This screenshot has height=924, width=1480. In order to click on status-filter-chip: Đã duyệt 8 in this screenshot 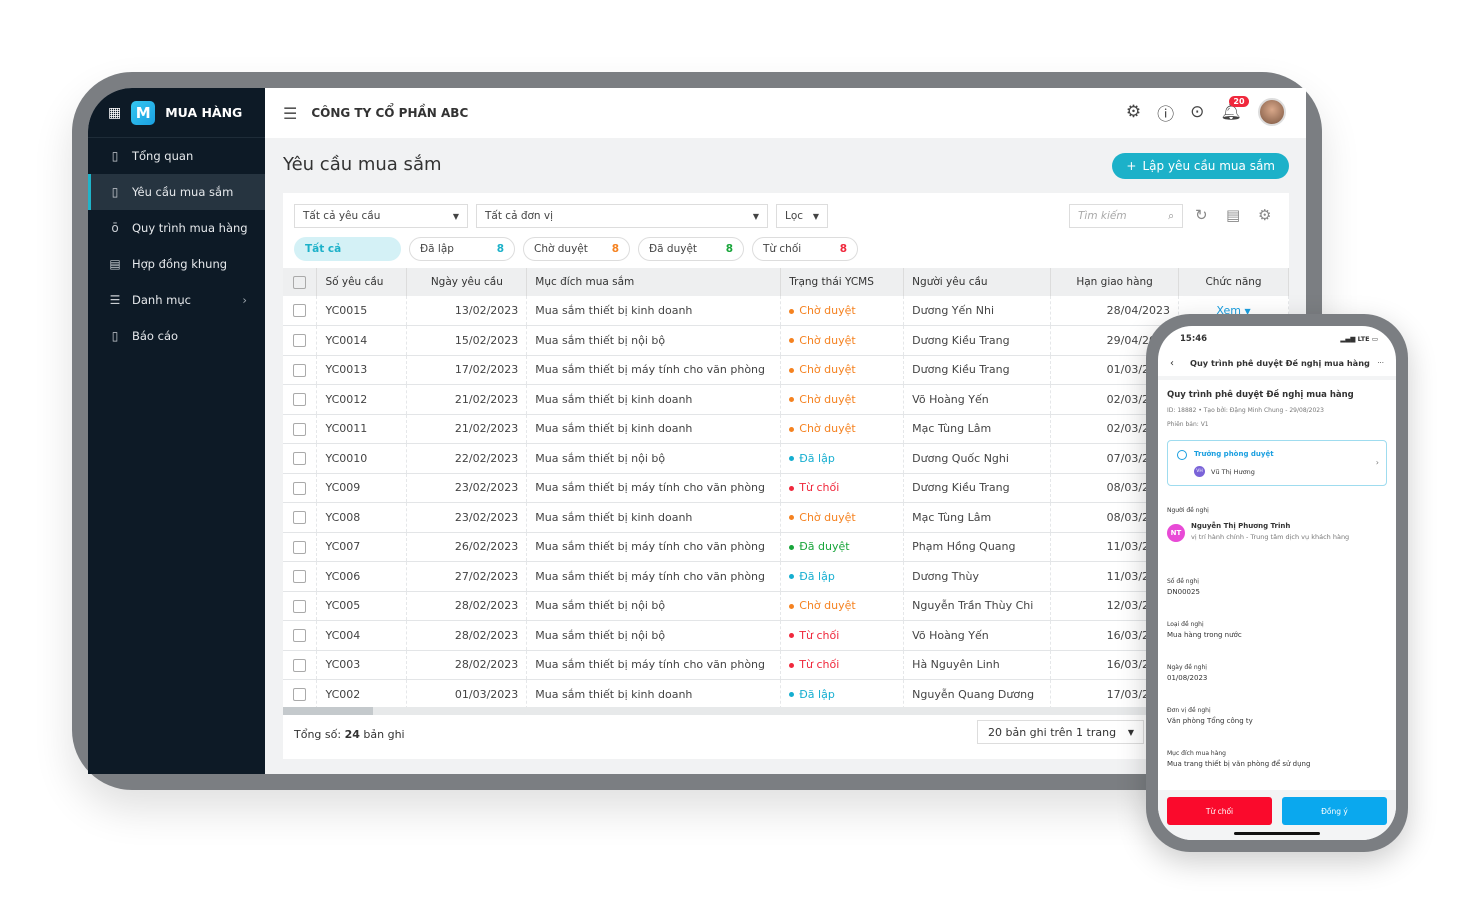, I will do `click(691, 249)`.